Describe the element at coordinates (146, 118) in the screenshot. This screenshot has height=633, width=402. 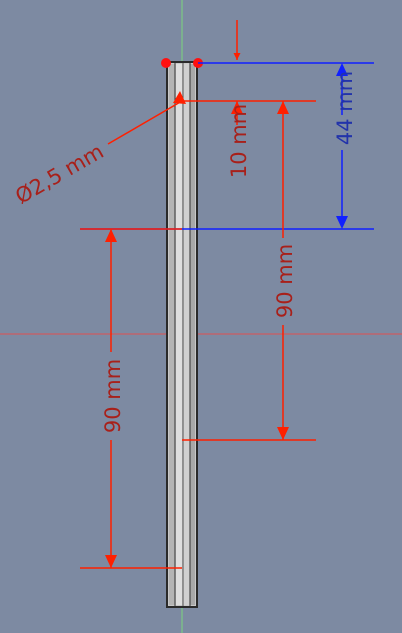
I see `diameter-leader` at that location.